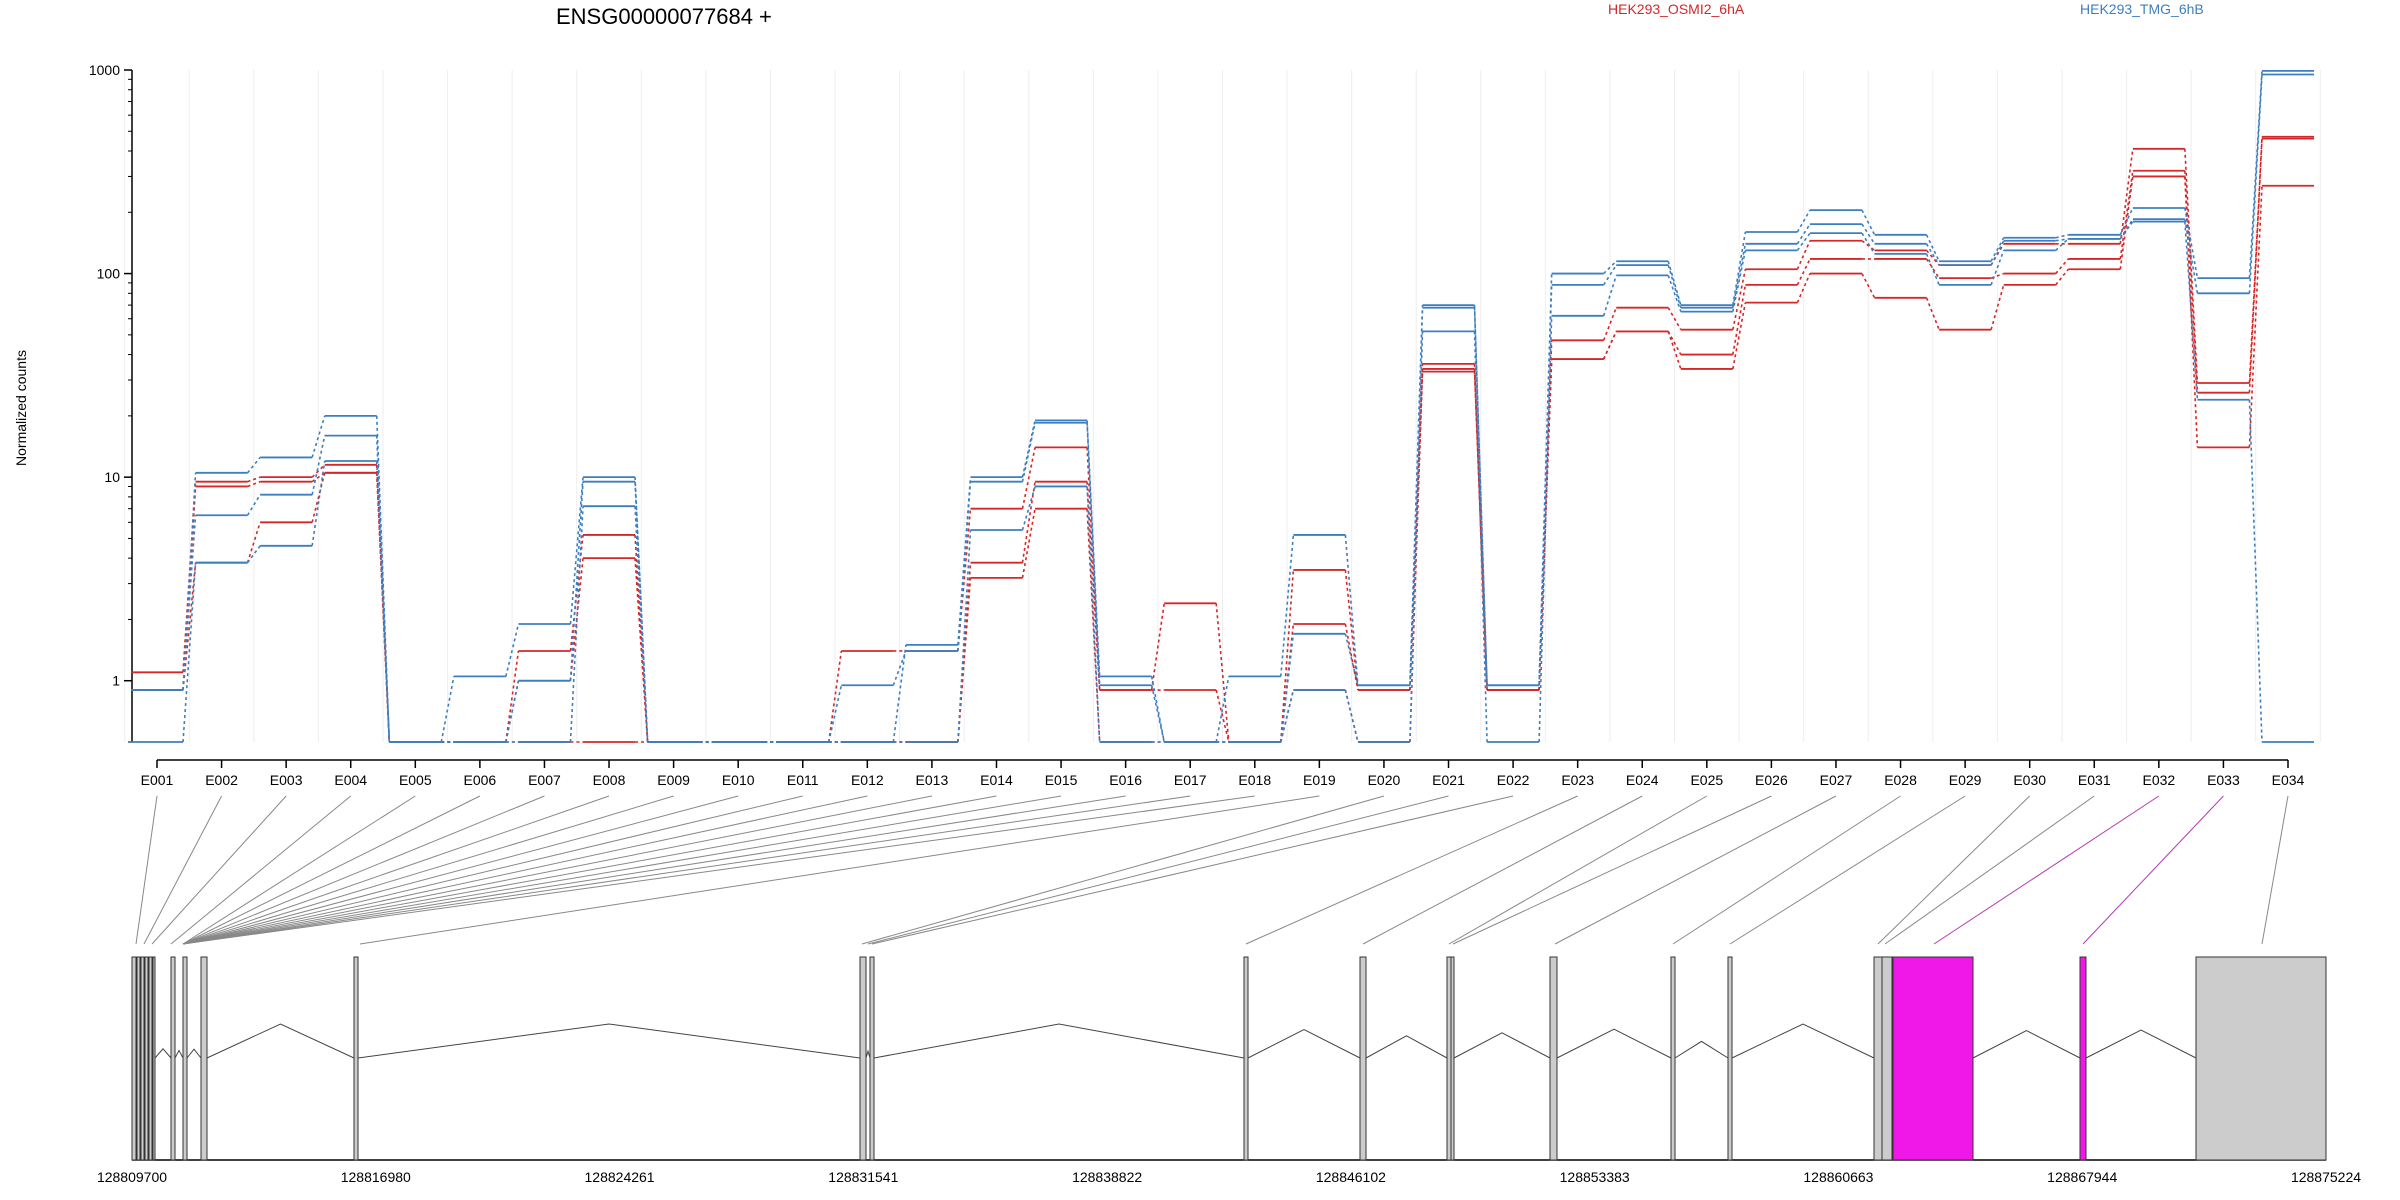 The width and height of the screenshot is (2400, 1200). Describe the element at coordinates (109, 274) in the screenshot. I see `y-tick-label: 100` at that location.